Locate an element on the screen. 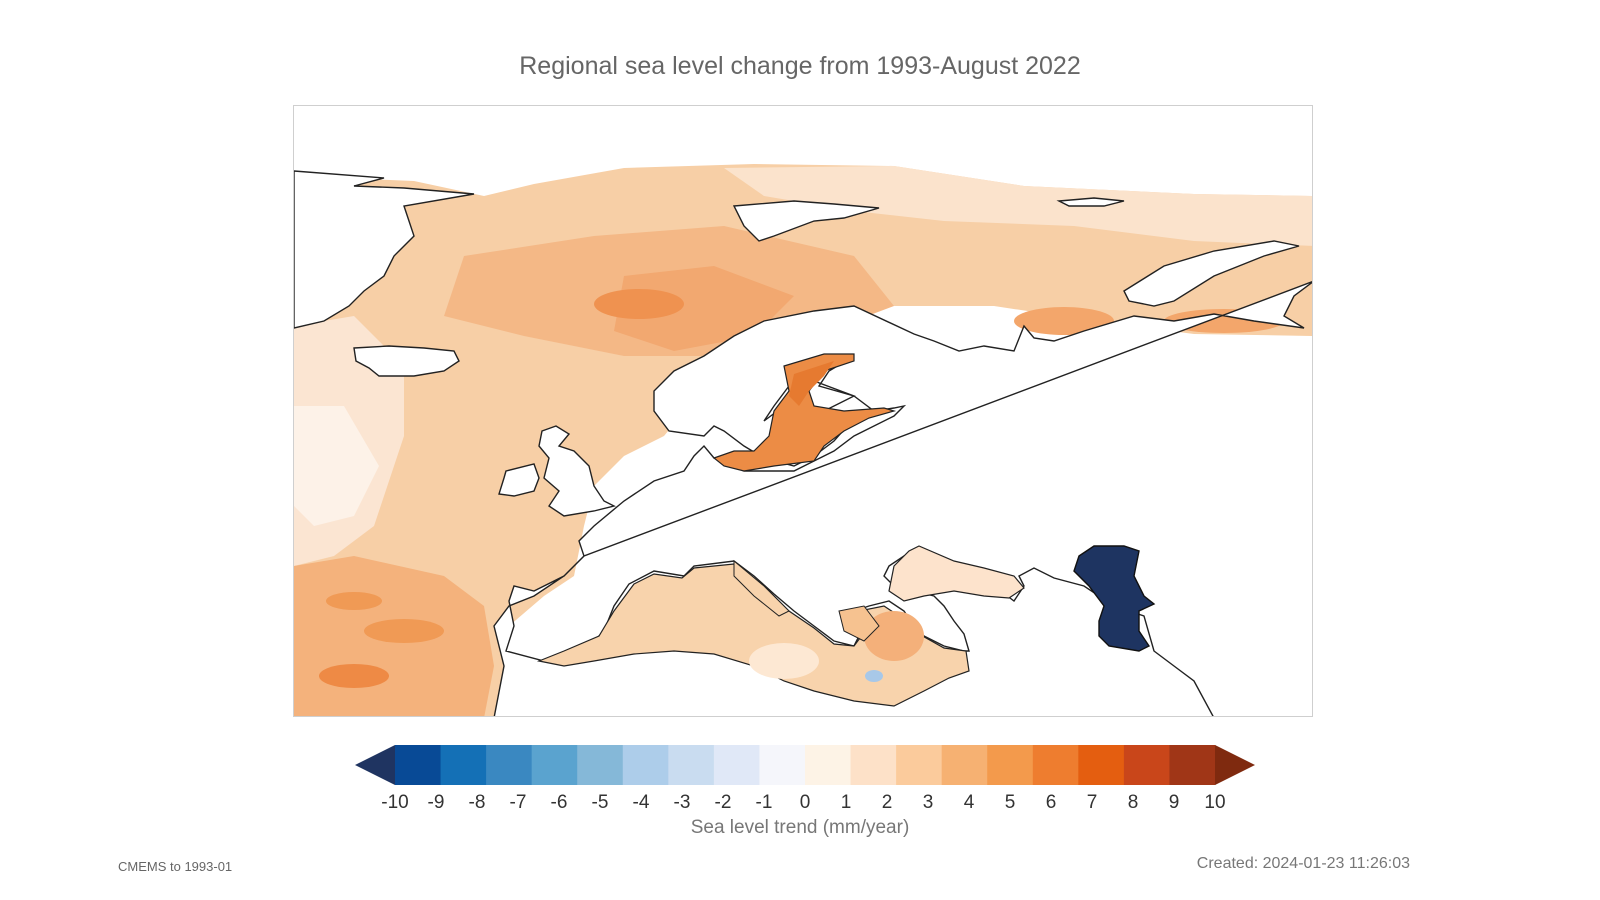 The image size is (1600, 900). colorbar-tick-label: 9 is located at coordinates (1174, 802).